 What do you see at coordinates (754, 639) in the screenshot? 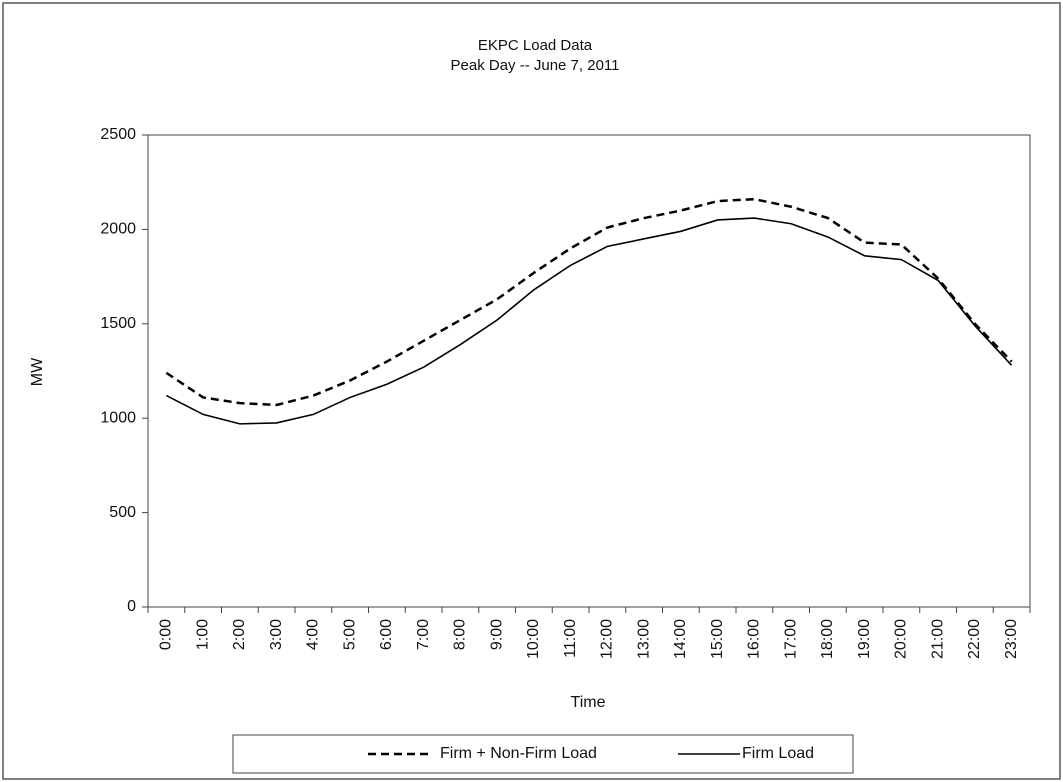
I see `x-tick-label: 16:00` at bounding box center [754, 639].